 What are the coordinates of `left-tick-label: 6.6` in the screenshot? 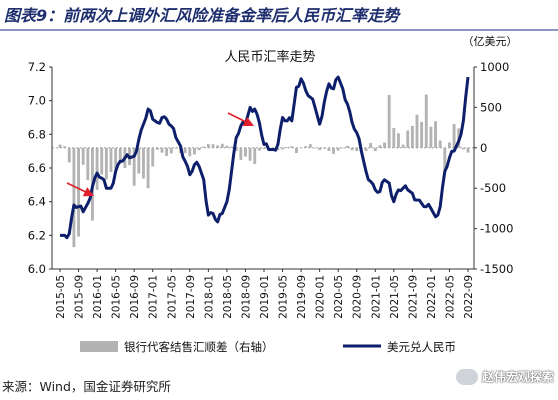 It's located at (37, 168).